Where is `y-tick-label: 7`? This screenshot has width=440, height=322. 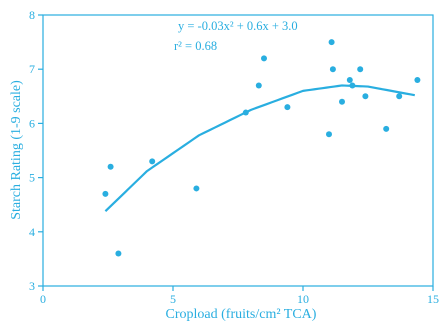
y-tick-label: 7 is located at coordinates (32, 69).